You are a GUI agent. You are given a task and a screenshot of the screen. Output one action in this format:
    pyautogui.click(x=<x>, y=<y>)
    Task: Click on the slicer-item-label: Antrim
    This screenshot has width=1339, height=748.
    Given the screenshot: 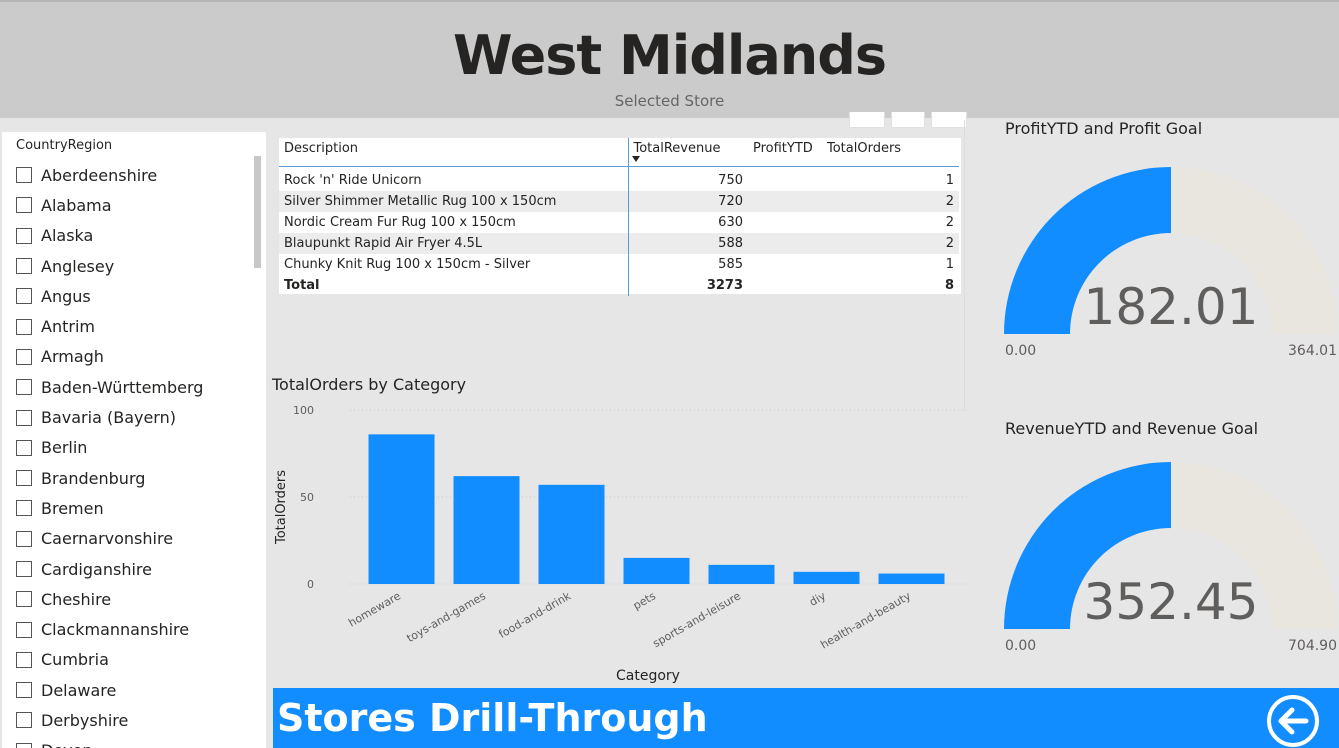 What is the action you would take?
    pyautogui.click(x=68, y=327)
    